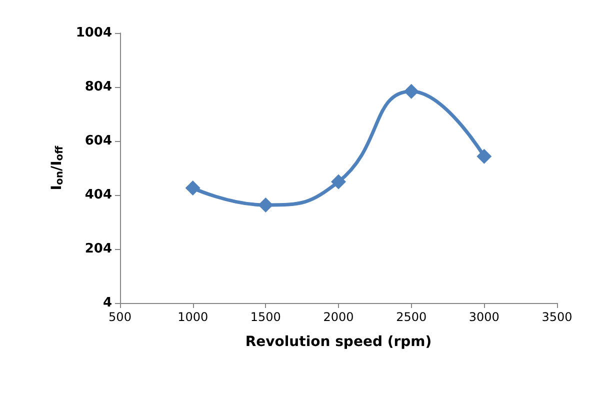  I want to click on y-tick-label: 4, so click(107, 303).